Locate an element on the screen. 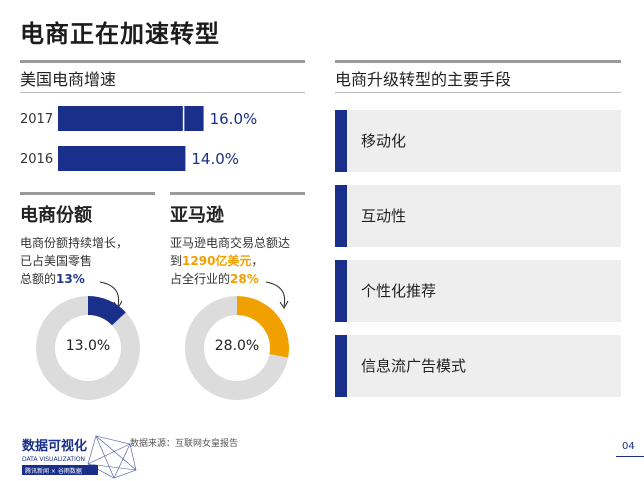 This screenshot has height=481, width=644. share-text-line: 总额的13% is located at coordinates (95, 279).